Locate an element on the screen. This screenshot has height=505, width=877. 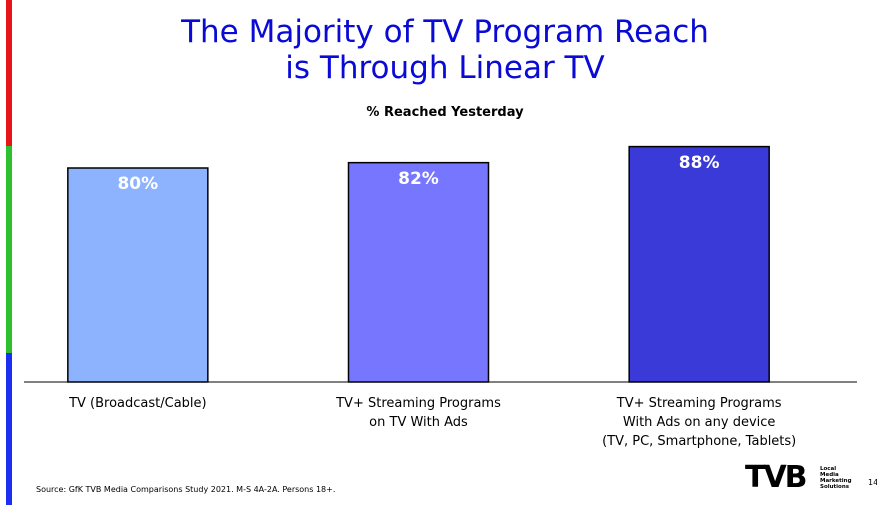
logo: TVB is located at coordinates (776, 477).